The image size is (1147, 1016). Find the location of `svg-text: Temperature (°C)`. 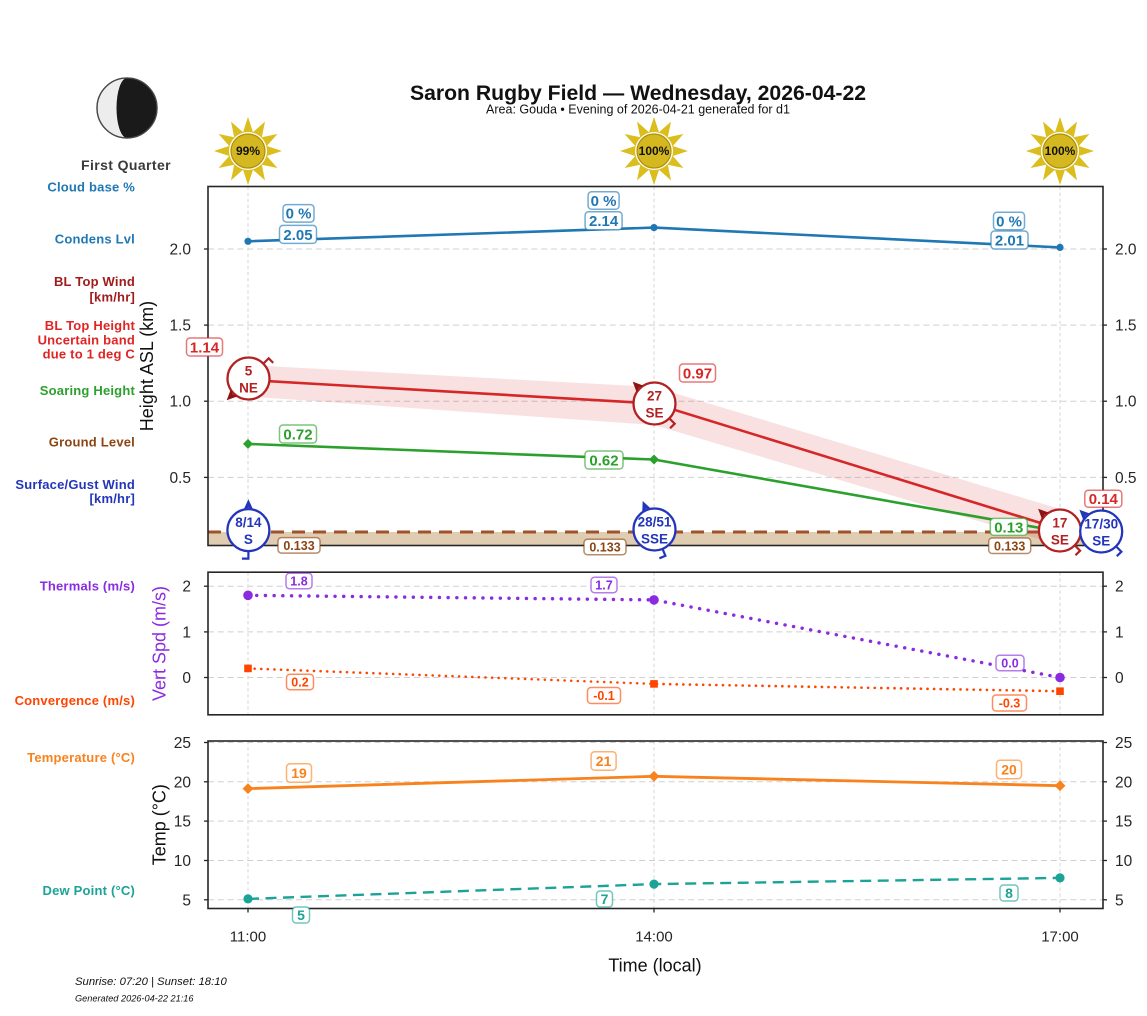

svg-text: Temperature (°C) is located at coordinates (81, 757).